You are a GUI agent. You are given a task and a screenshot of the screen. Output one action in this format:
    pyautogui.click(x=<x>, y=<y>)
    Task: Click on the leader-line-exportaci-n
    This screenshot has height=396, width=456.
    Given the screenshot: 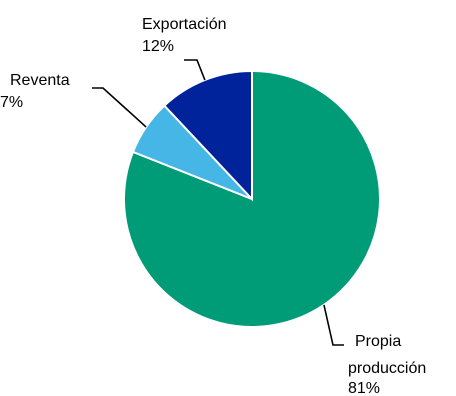 What is the action you would take?
    pyautogui.click(x=195, y=70)
    